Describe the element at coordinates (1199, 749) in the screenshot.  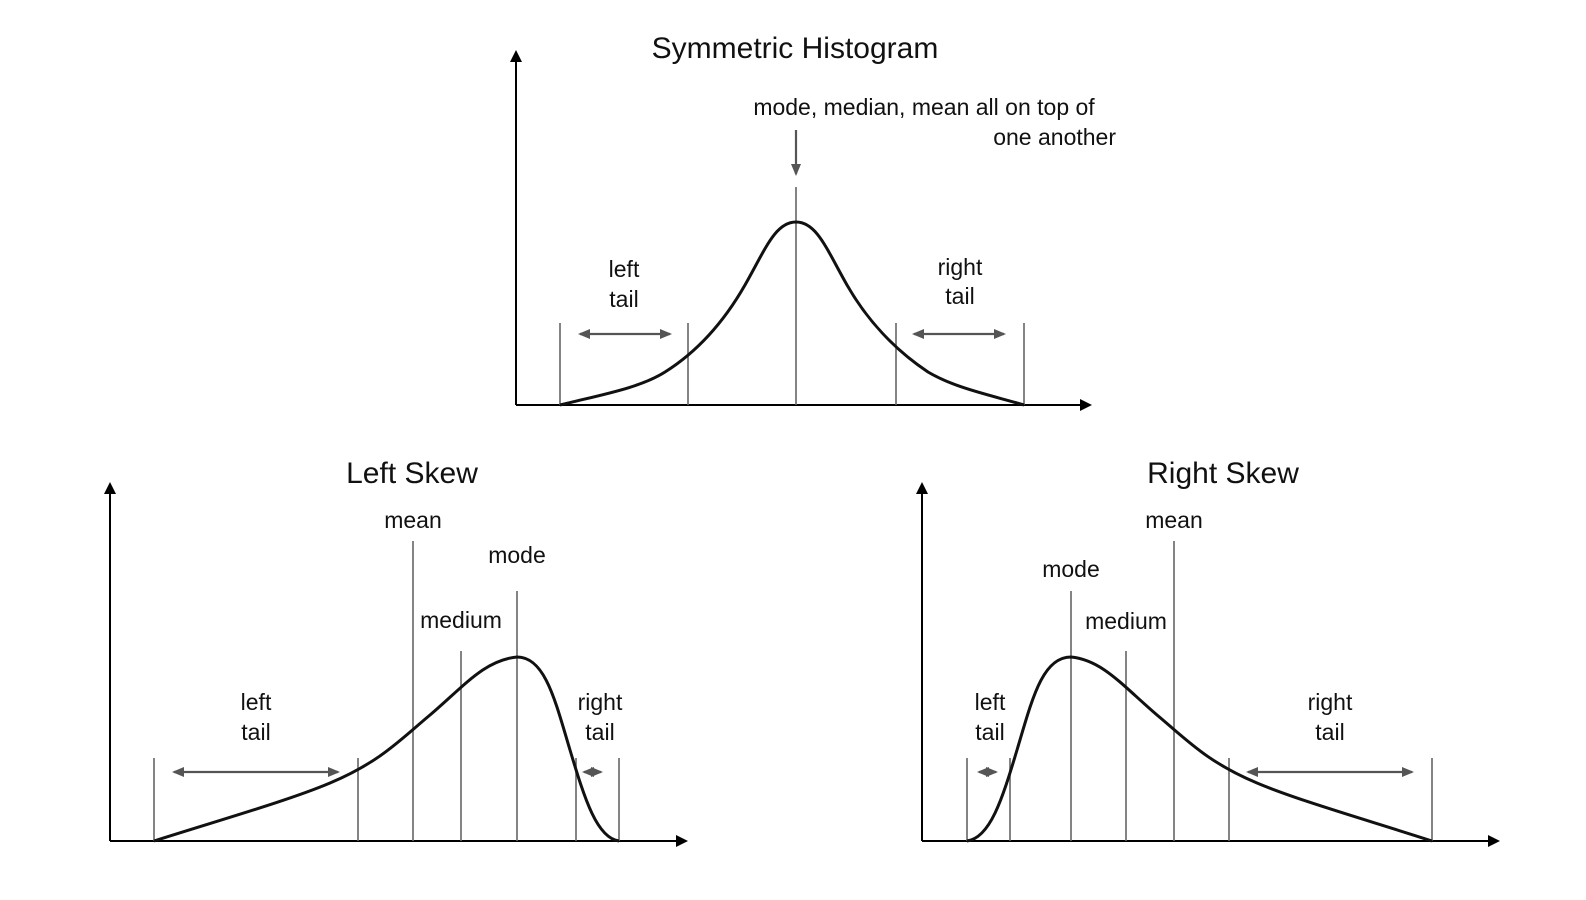
I see `right-skew-curve` at that location.